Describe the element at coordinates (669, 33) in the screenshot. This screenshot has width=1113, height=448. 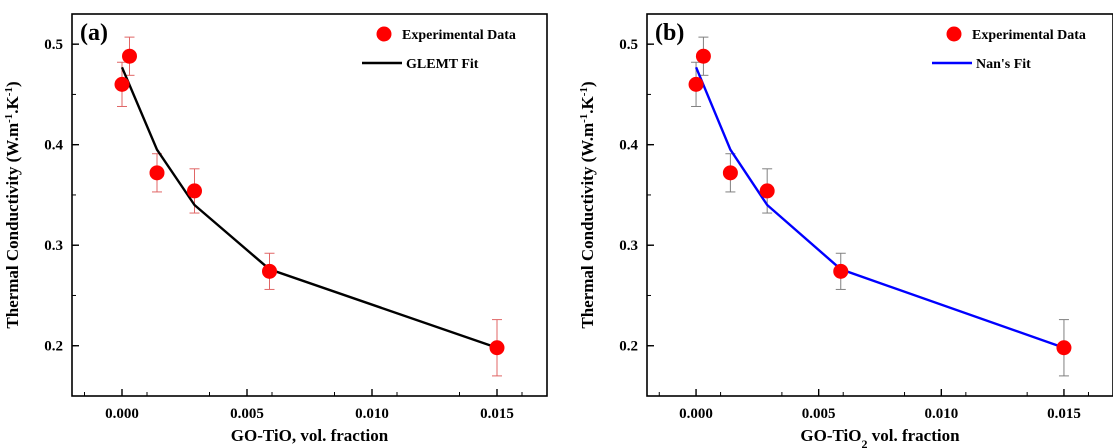
I see `panel-label: (b)` at that location.